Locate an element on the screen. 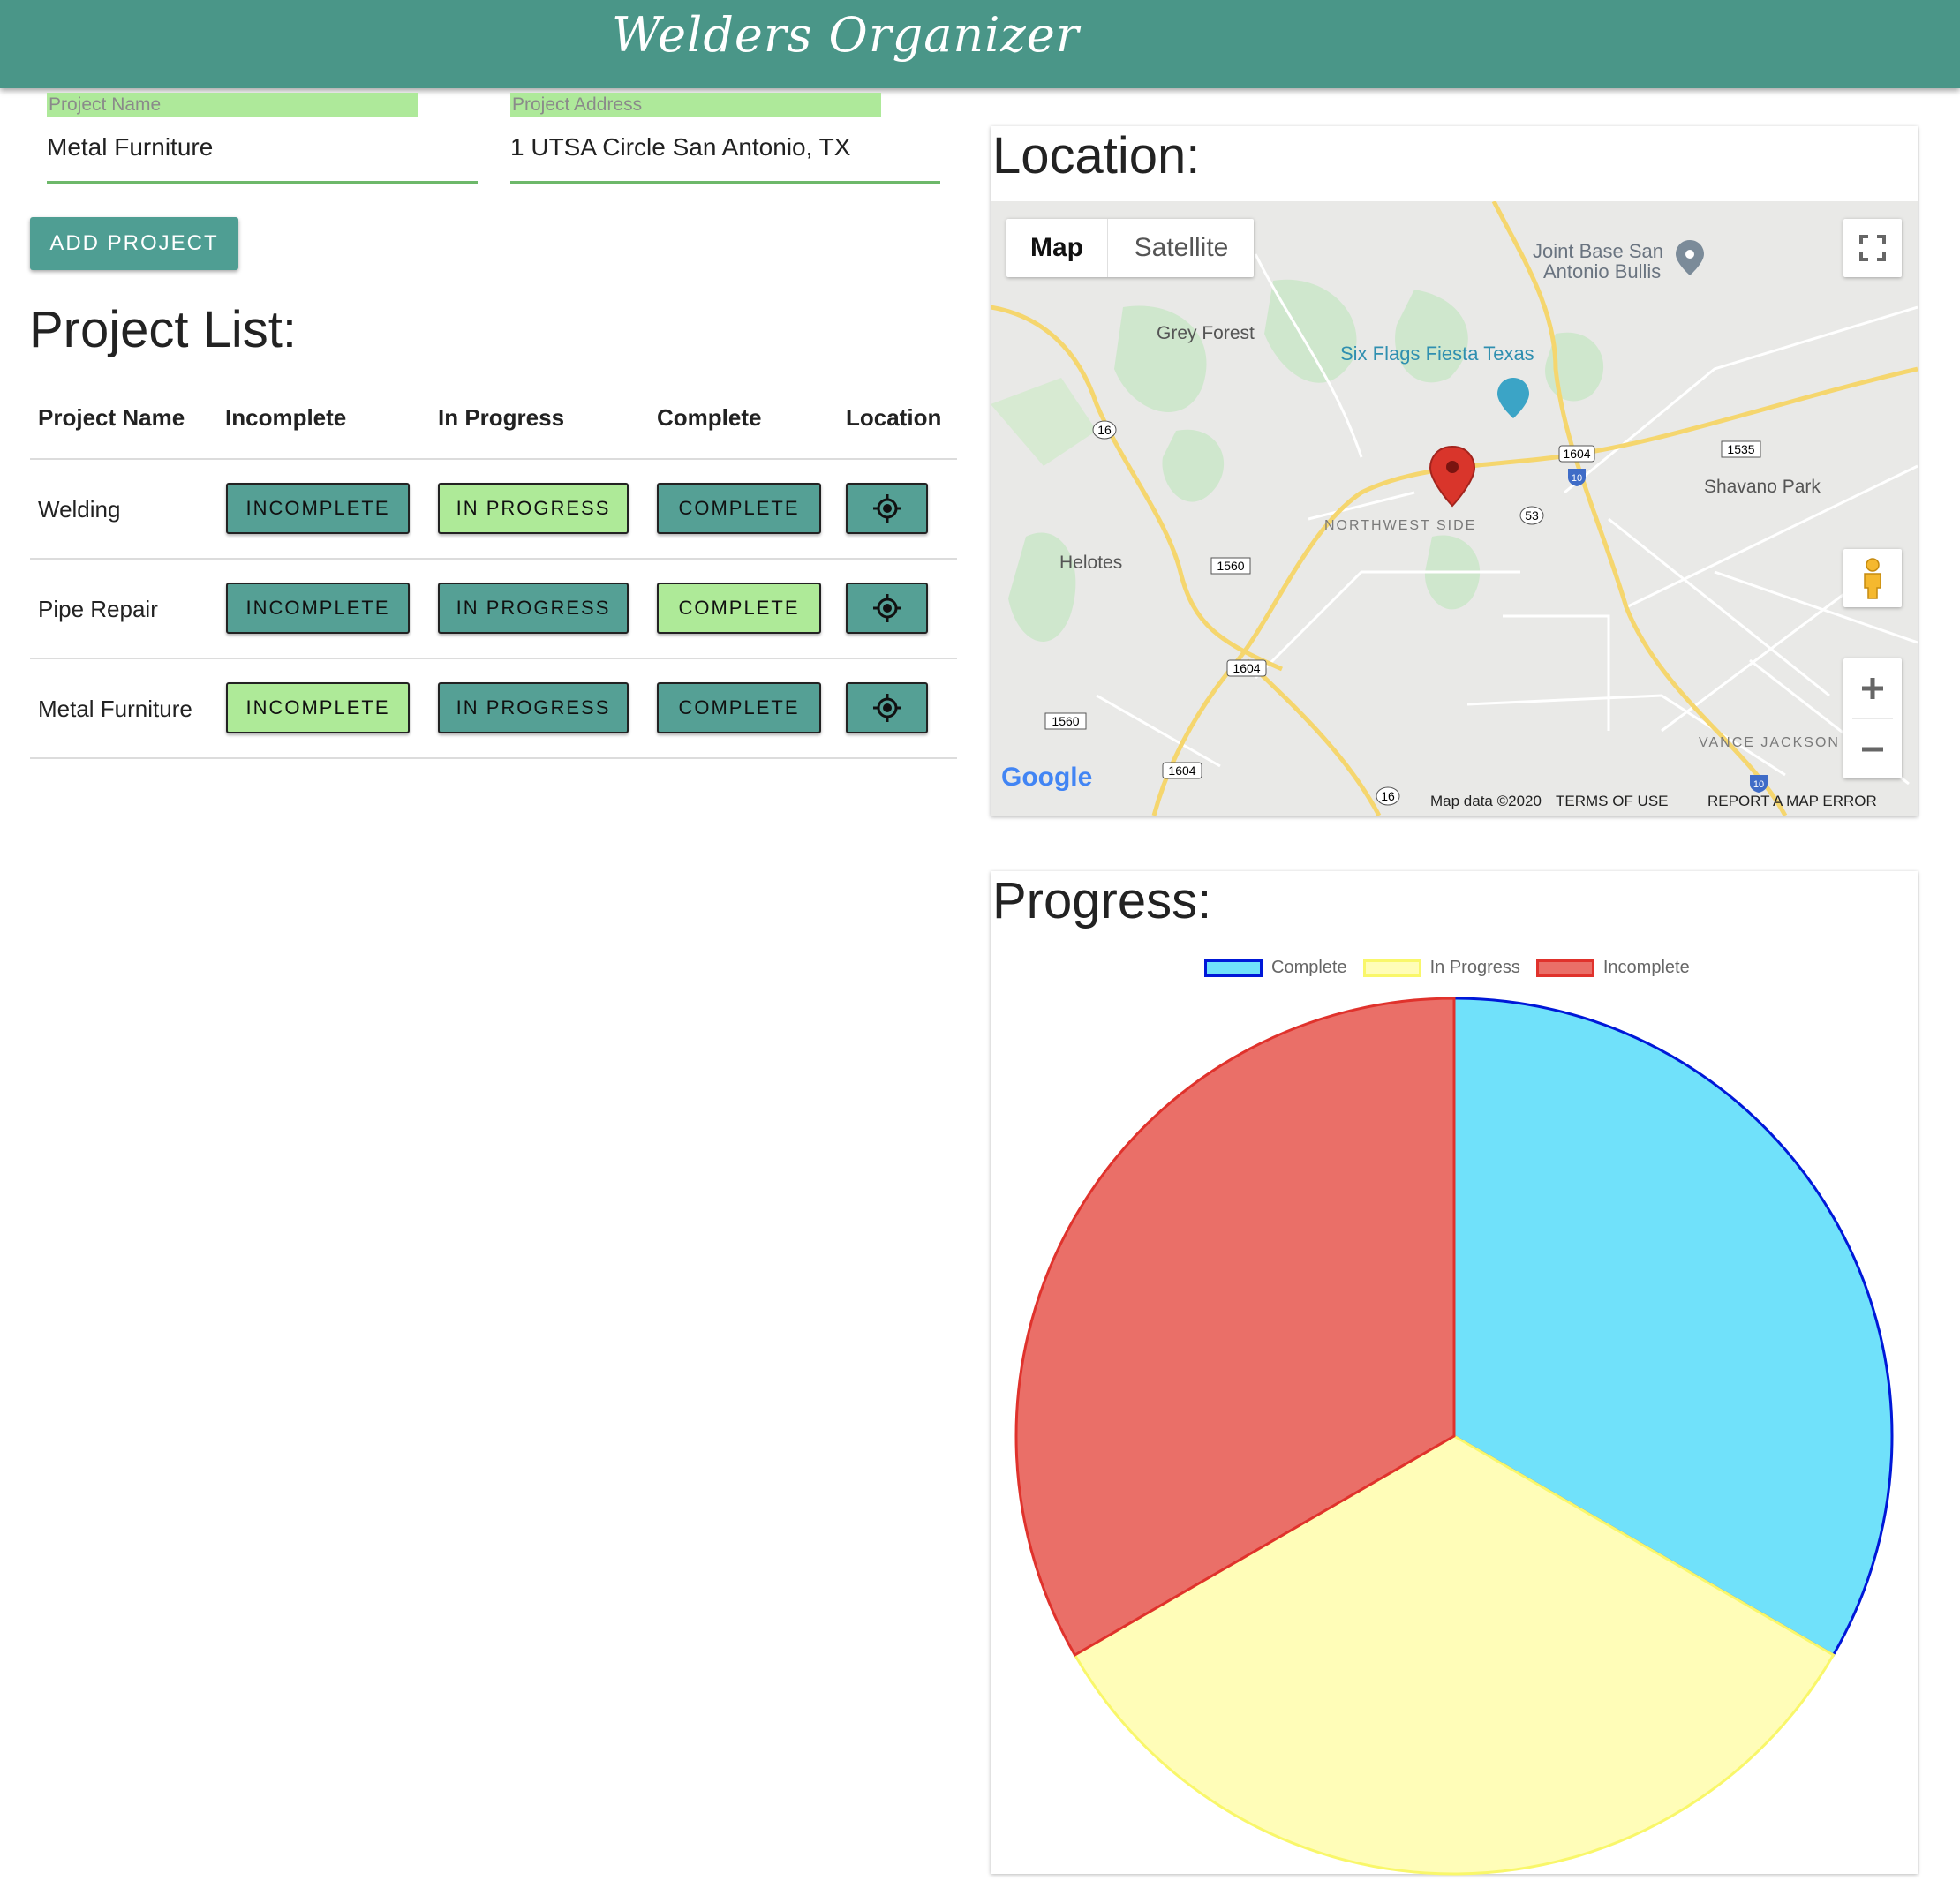 This screenshot has width=1960, height=1903. map-attribution: Map data ©2020 is located at coordinates (1486, 801).